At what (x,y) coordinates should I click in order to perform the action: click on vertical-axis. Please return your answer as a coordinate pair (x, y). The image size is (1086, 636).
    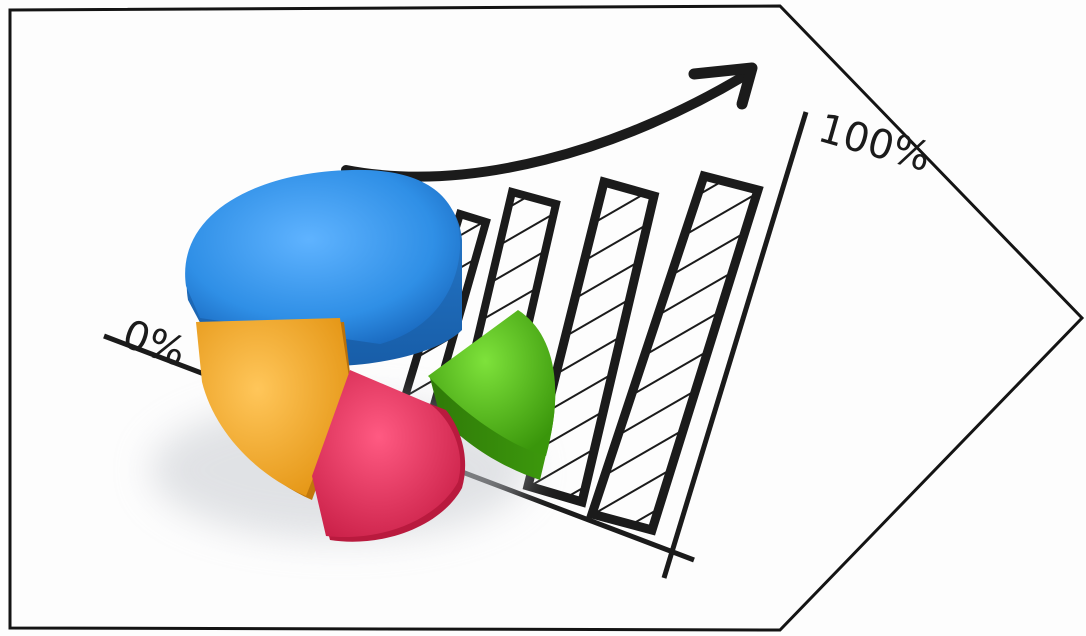
    Looking at the image, I should click on (735, 345).